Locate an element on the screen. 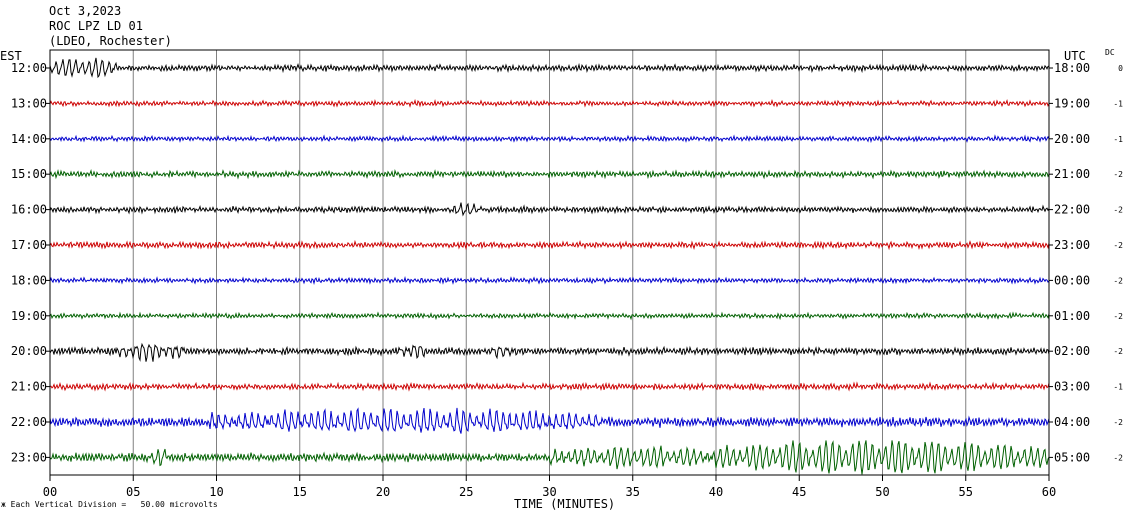 This screenshot has width=1130, height=519. x-tick-label: 30 is located at coordinates (549, 492).